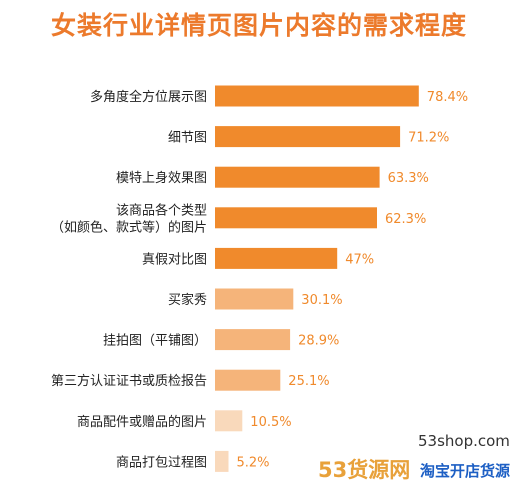 This screenshot has height=485, width=518. Describe the element at coordinates (129, 381) in the screenshot. I see `category-label-7: 第三方认证证书或质检报告` at that location.